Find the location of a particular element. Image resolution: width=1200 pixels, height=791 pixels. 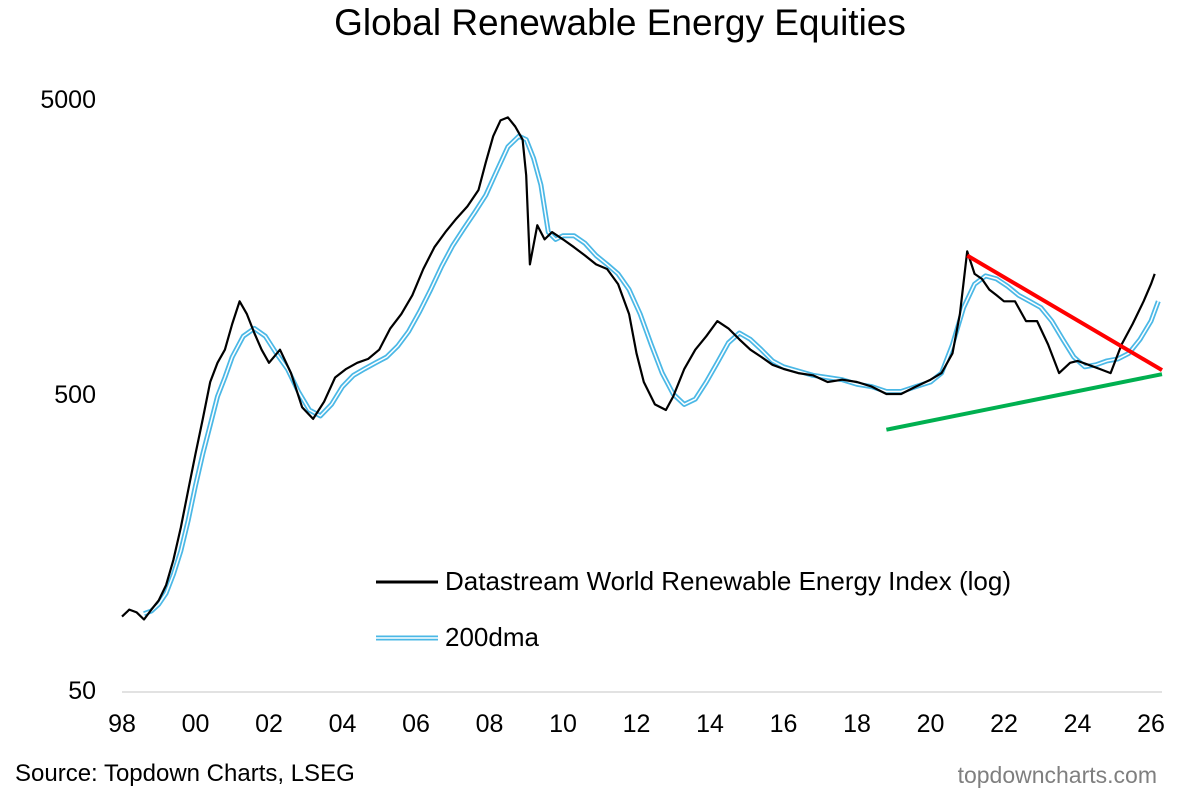

x-tick-label: 00 is located at coordinates (195, 724).